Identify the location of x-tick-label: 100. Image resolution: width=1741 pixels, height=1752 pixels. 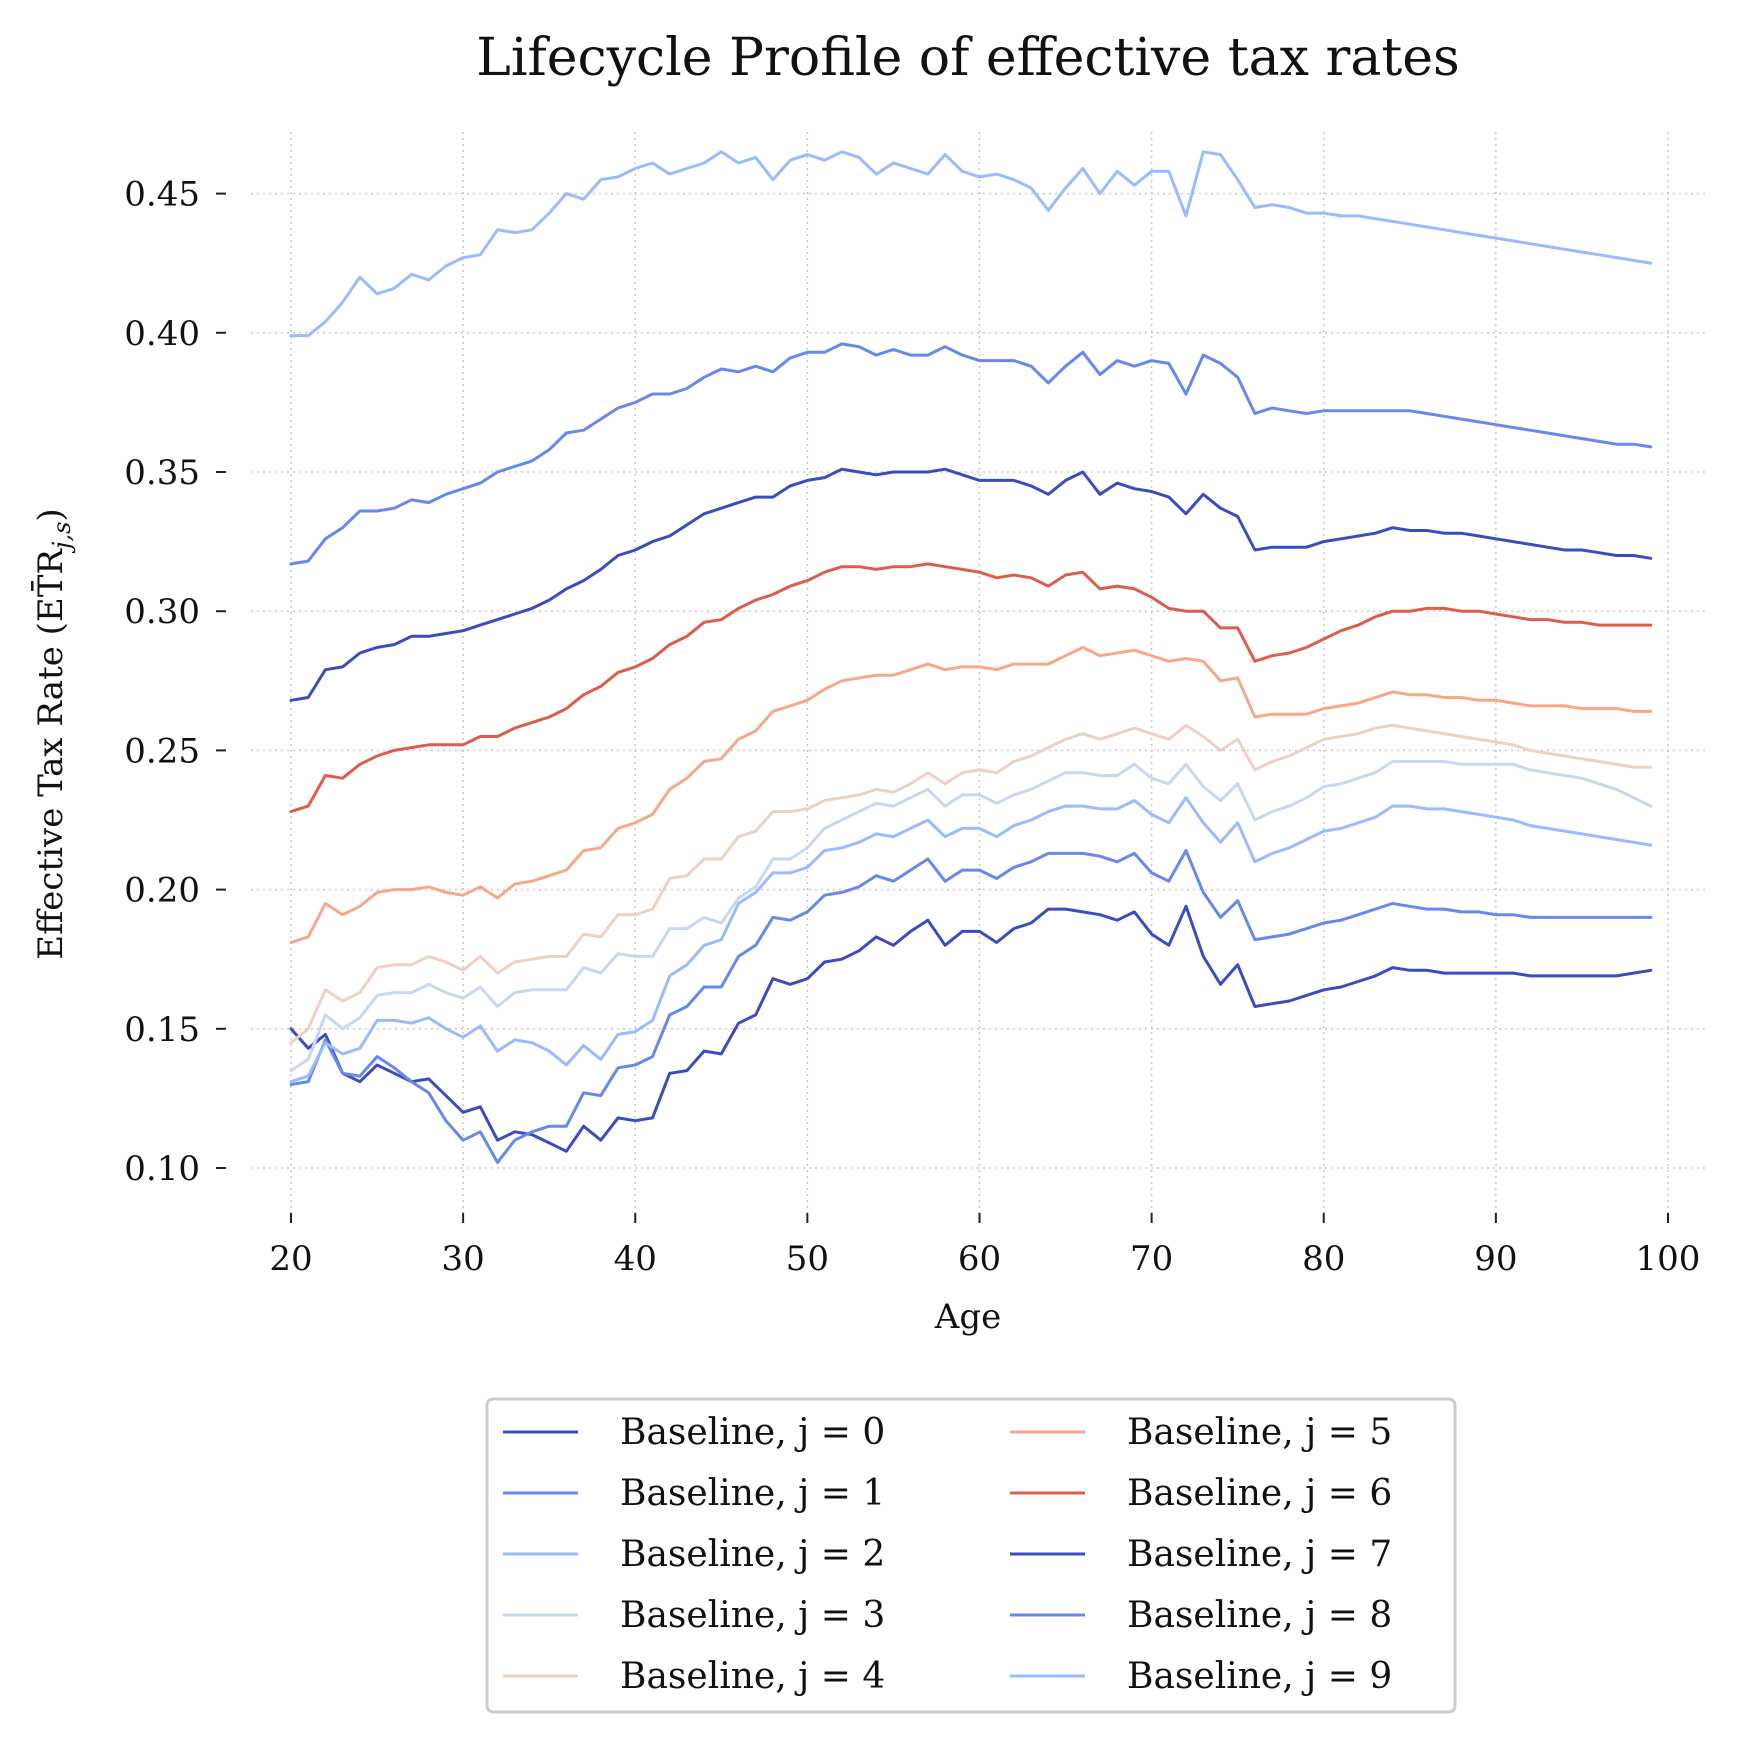
(1668, 1259).